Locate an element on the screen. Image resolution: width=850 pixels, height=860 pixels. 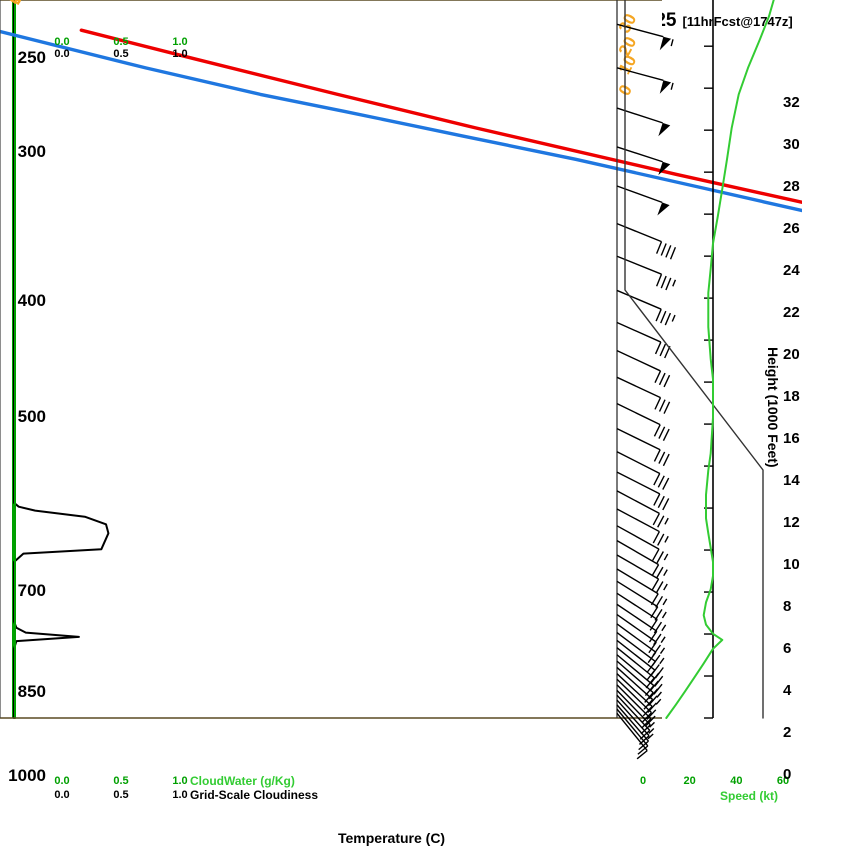
height-tick-32: 32 is located at coordinates (791, 103).